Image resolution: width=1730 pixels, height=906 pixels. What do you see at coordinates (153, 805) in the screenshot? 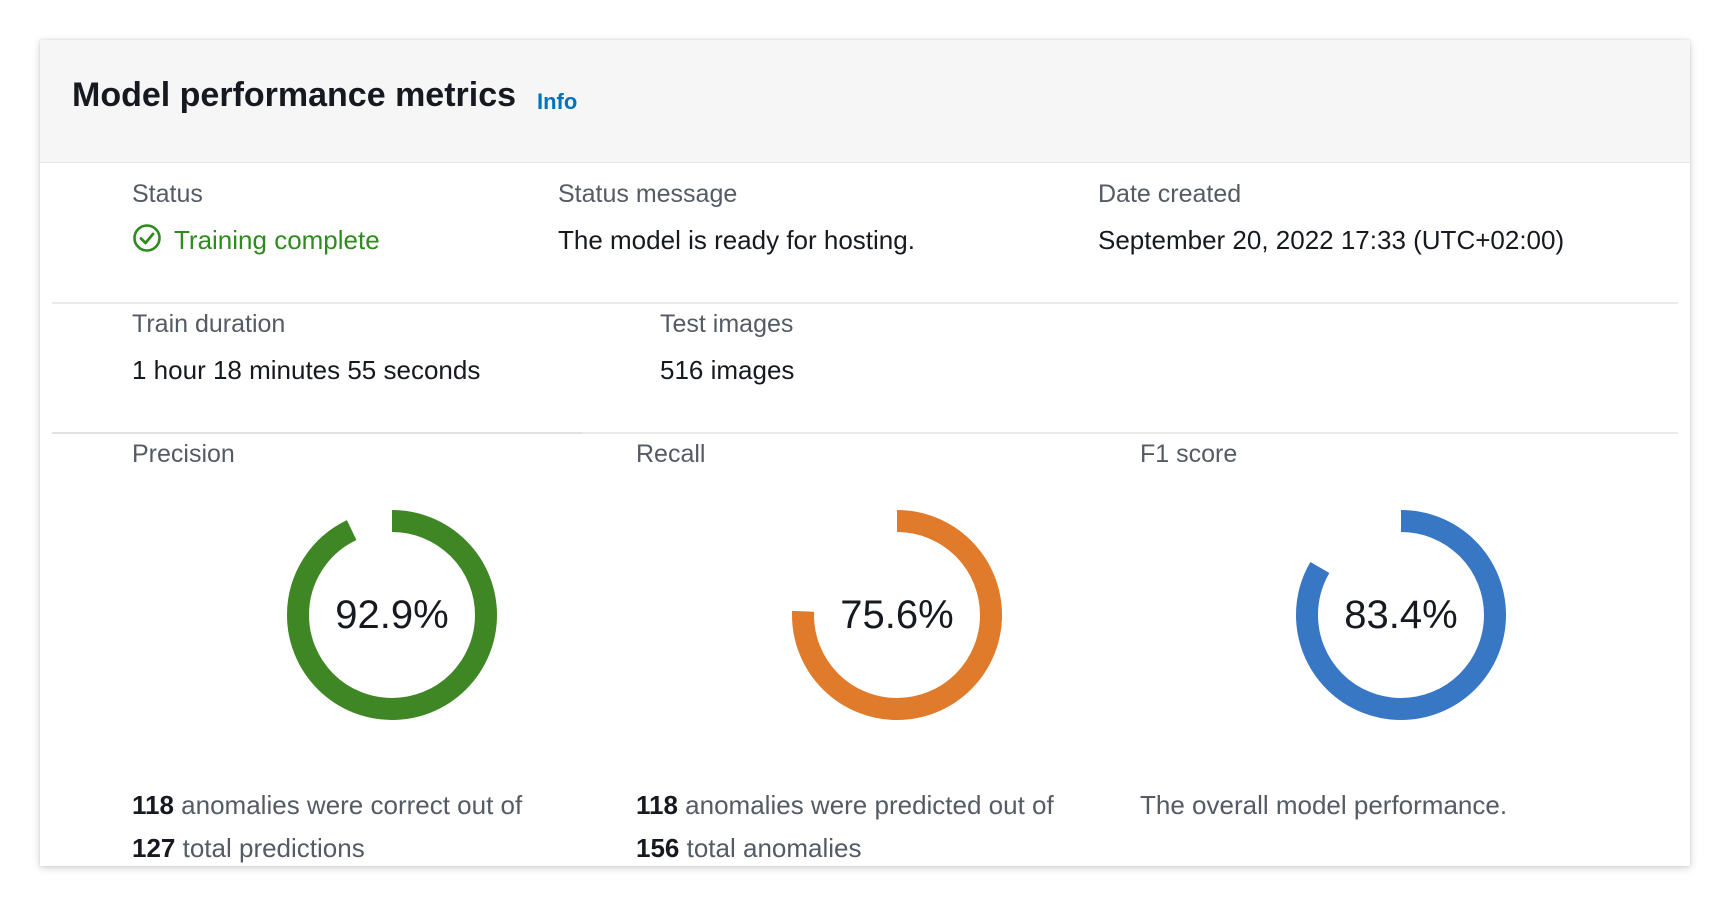
I see `correct-count: 118` at bounding box center [153, 805].